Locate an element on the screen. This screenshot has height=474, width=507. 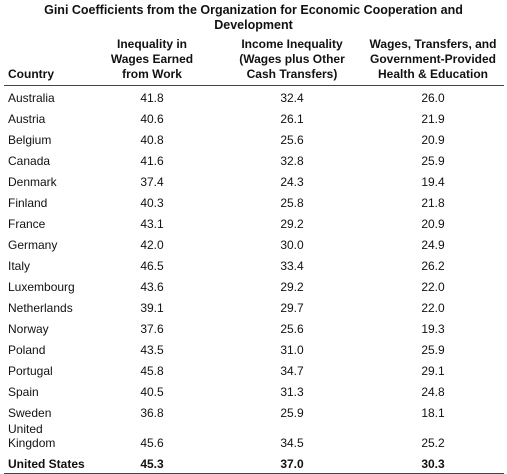
country-cell: Belgium is located at coordinates (30, 140).